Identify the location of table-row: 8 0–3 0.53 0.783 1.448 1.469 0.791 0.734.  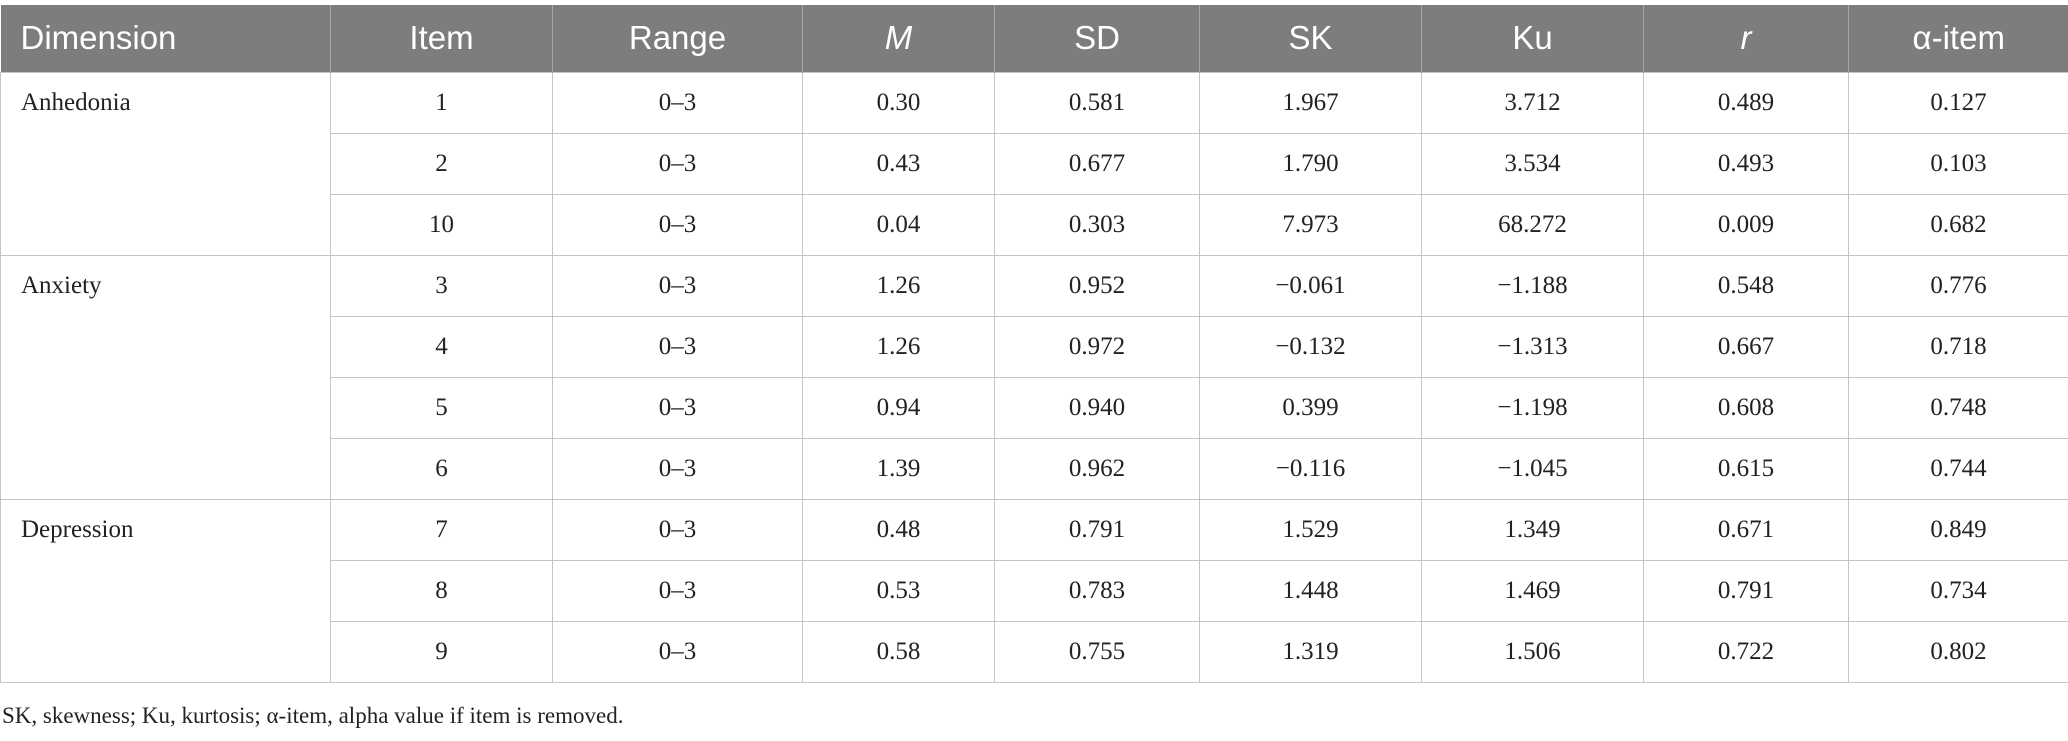
(1034, 590).